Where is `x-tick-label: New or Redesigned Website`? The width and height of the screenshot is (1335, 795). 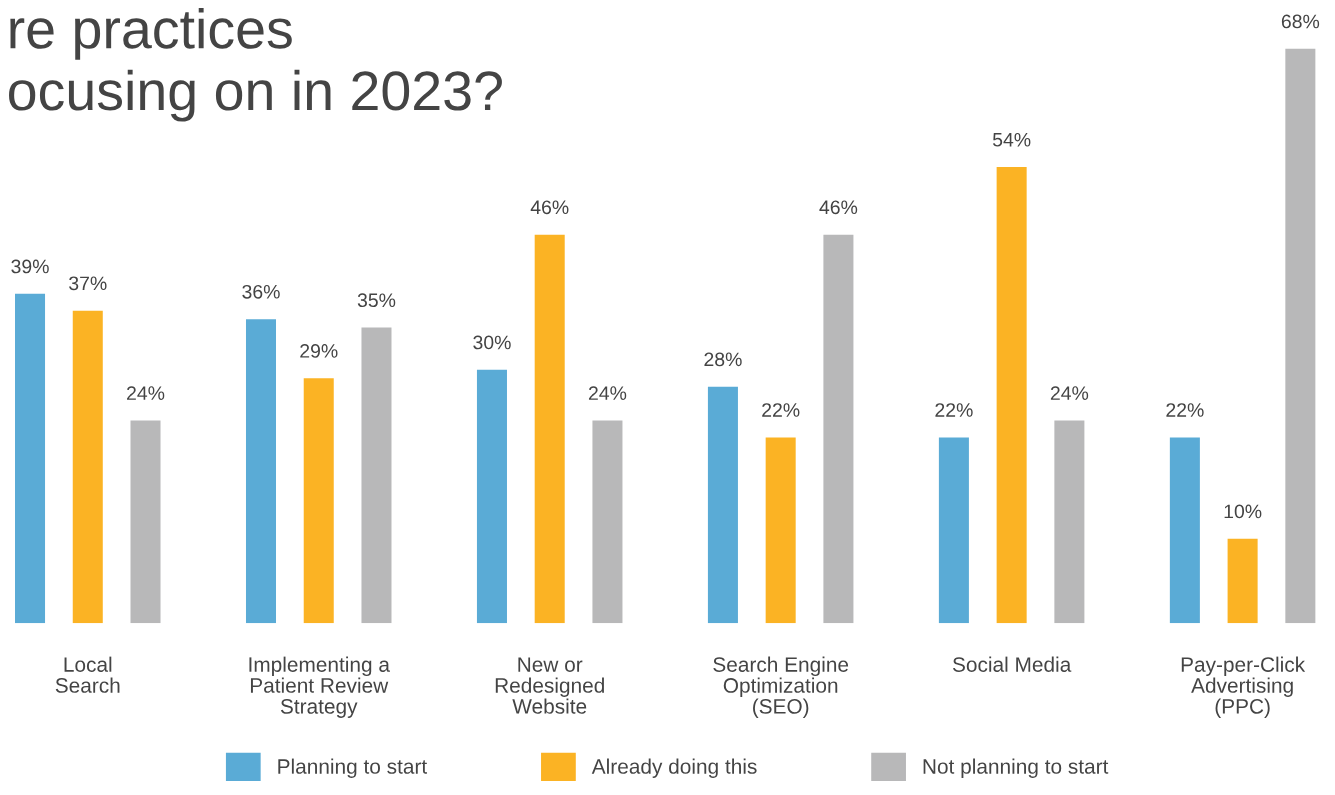
x-tick-label: New or Redesigned Website is located at coordinates (549, 685).